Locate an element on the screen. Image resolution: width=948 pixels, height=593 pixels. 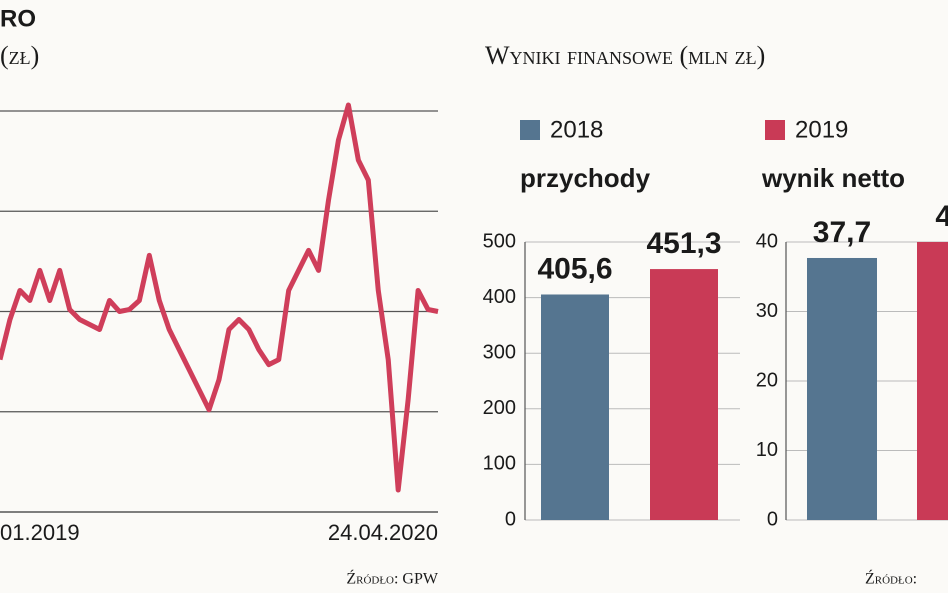
y-tick-label: 300 is located at coordinates (499, 352).